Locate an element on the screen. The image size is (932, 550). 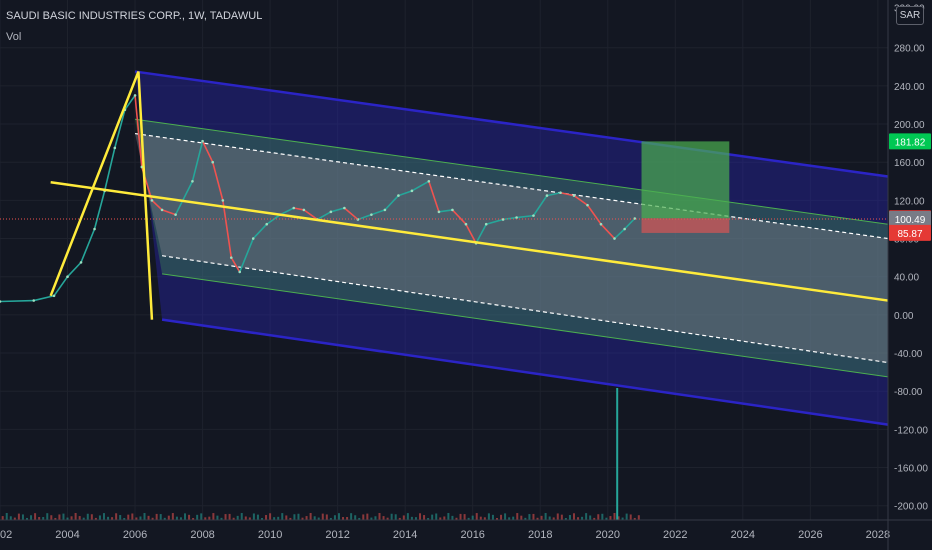
price-tag-label: 85.87 is located at coordinates (909, 234).